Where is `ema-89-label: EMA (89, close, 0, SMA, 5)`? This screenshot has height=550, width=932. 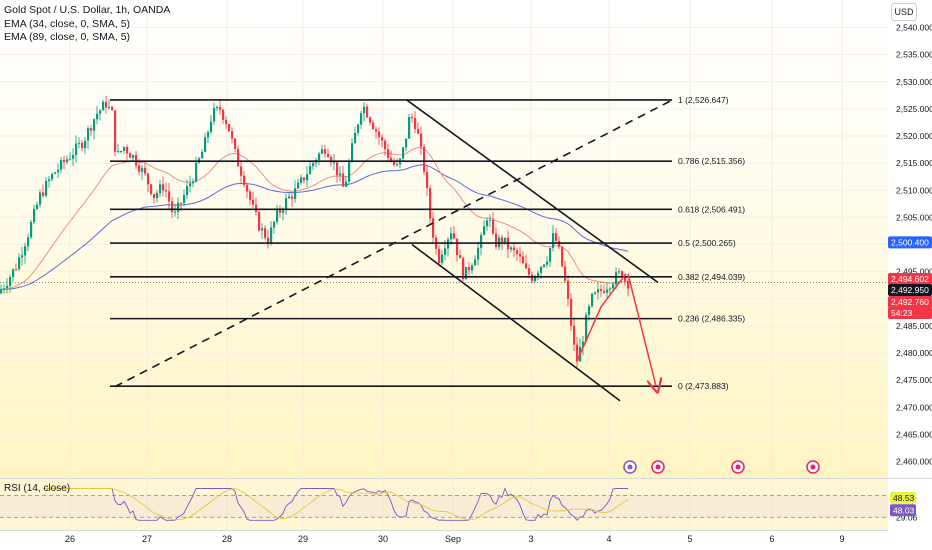 ema-89-label: EMA (89, close, 0, SMA, 5) is located at coordinates (67, 37).